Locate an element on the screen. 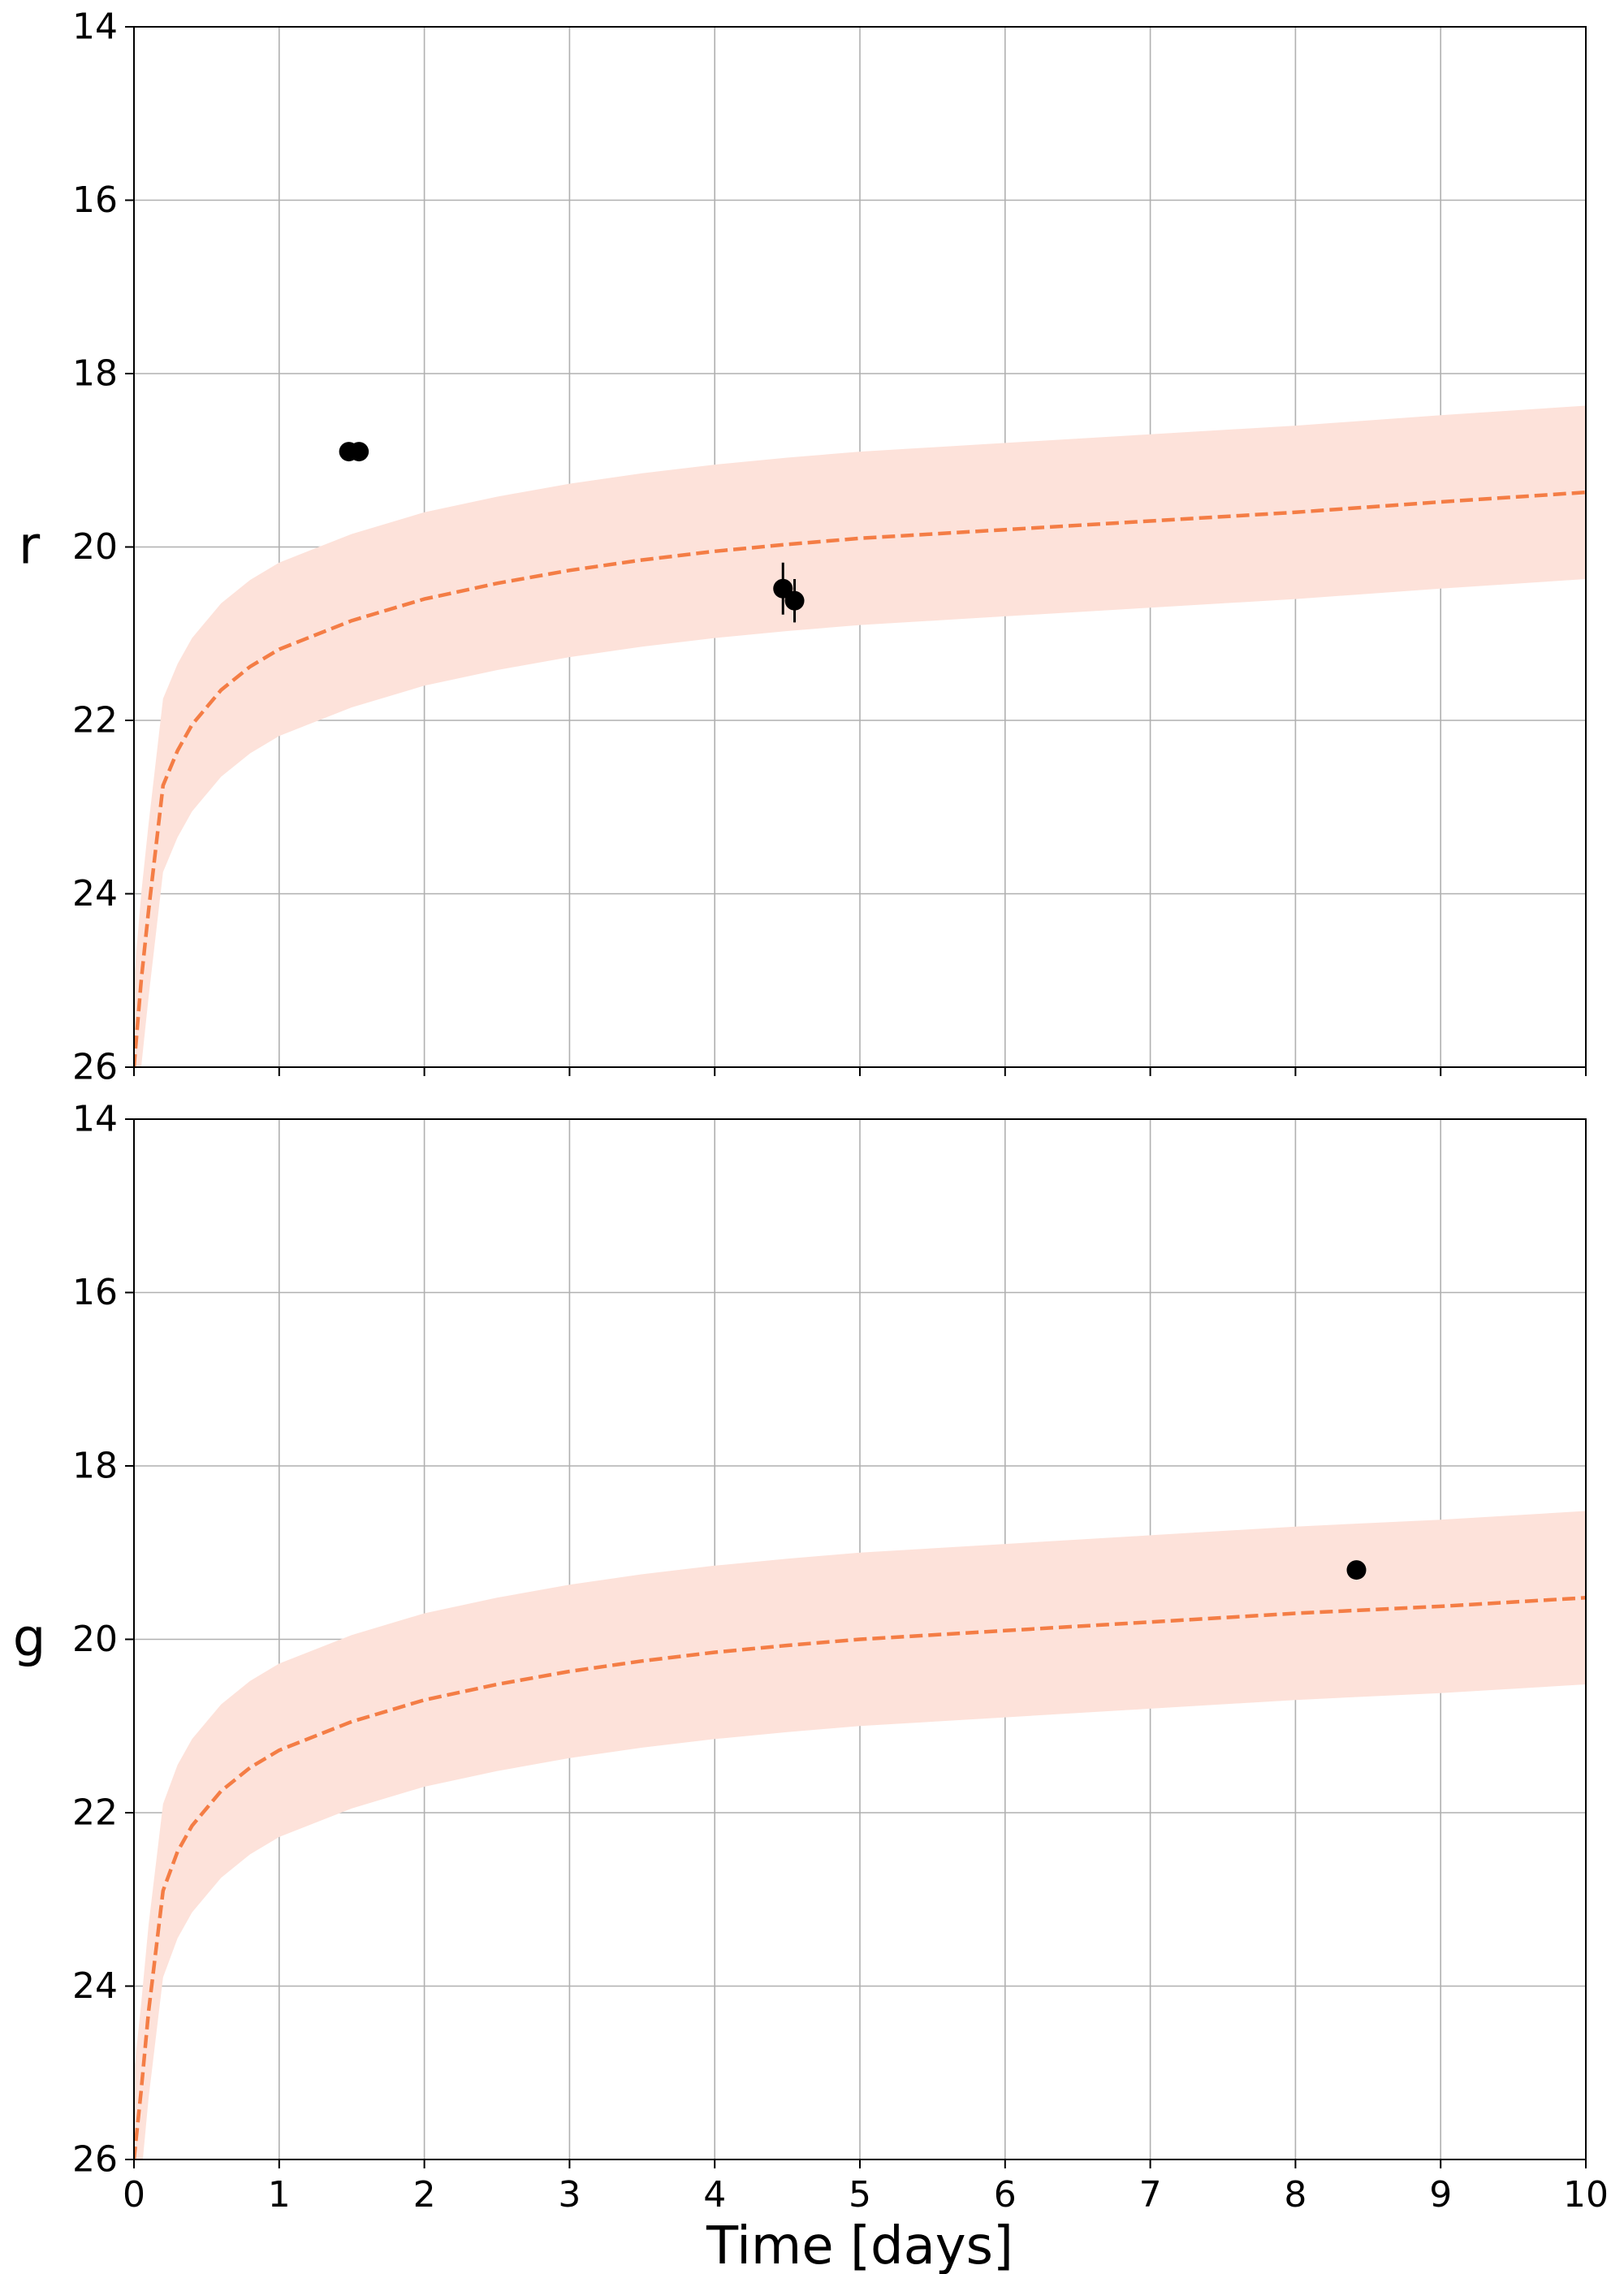 Image resolution: width=1624 pixels, height=2274 pixels. g-band-data-points is located at coordinates (1357, 1570).